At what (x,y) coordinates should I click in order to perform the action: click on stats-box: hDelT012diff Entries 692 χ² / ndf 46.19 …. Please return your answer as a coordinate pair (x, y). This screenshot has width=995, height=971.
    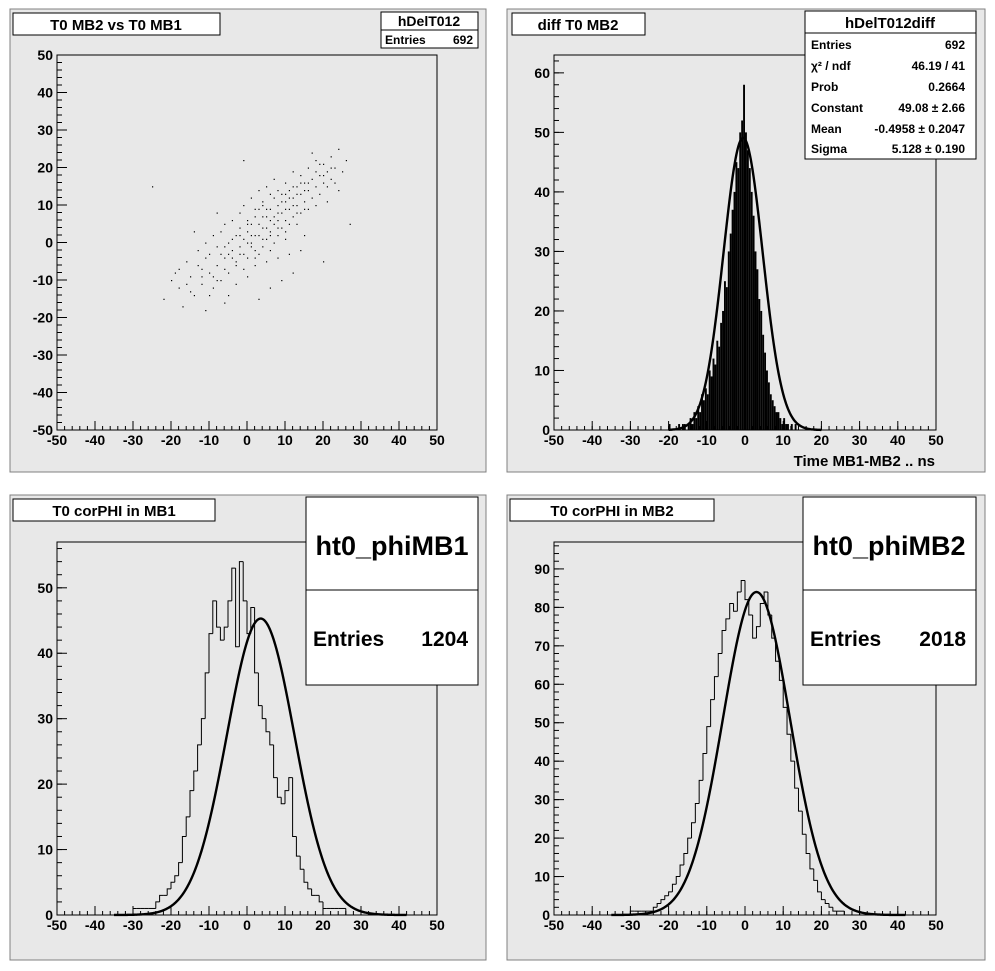
    Looking at the image, I should click on (890, 85).